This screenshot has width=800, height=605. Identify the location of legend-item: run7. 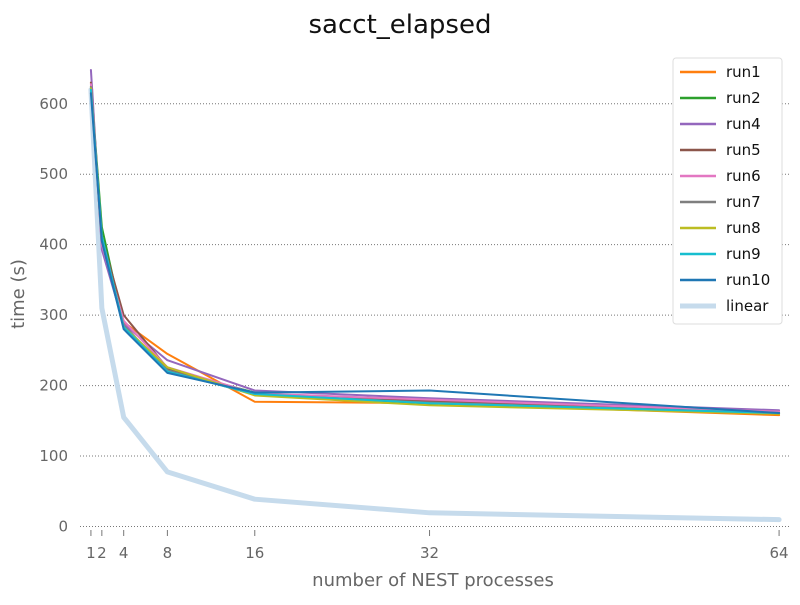
(720, 202).